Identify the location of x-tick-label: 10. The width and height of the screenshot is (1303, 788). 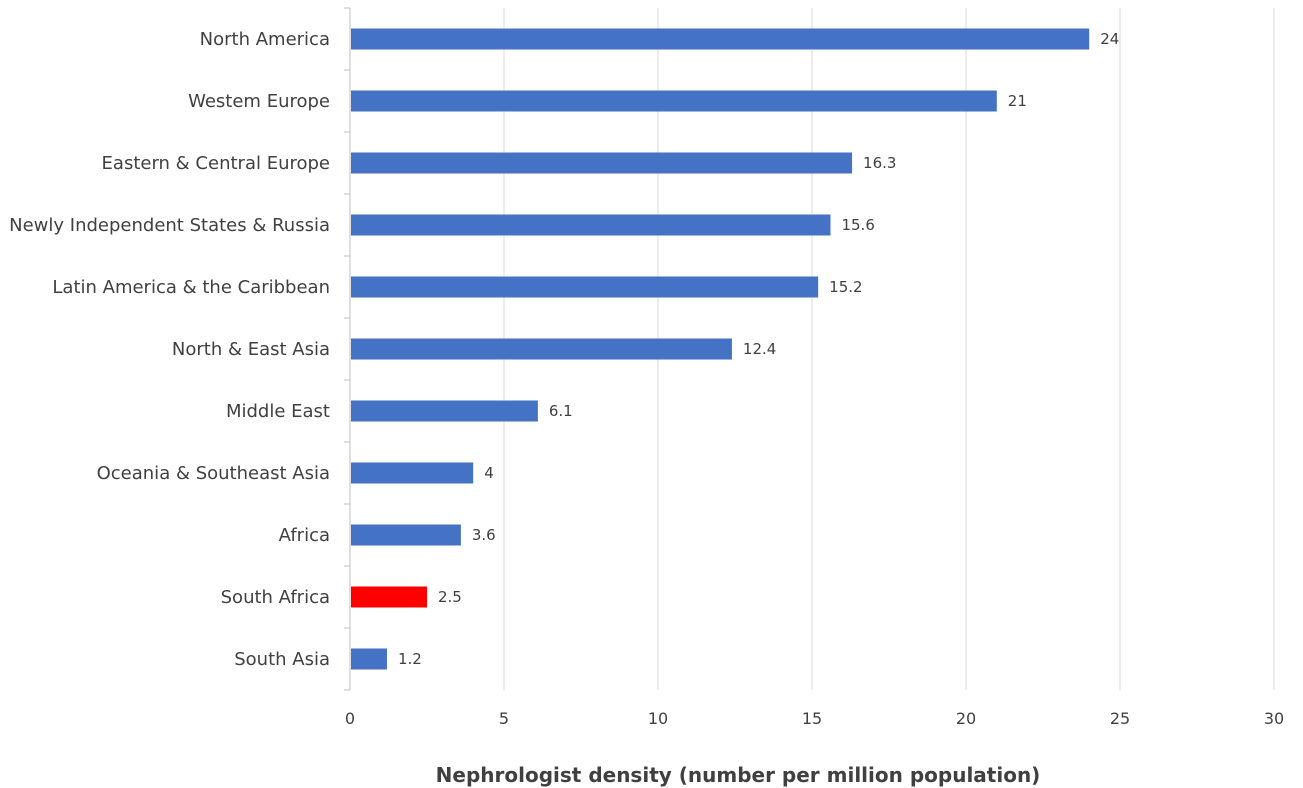
(658, 718).